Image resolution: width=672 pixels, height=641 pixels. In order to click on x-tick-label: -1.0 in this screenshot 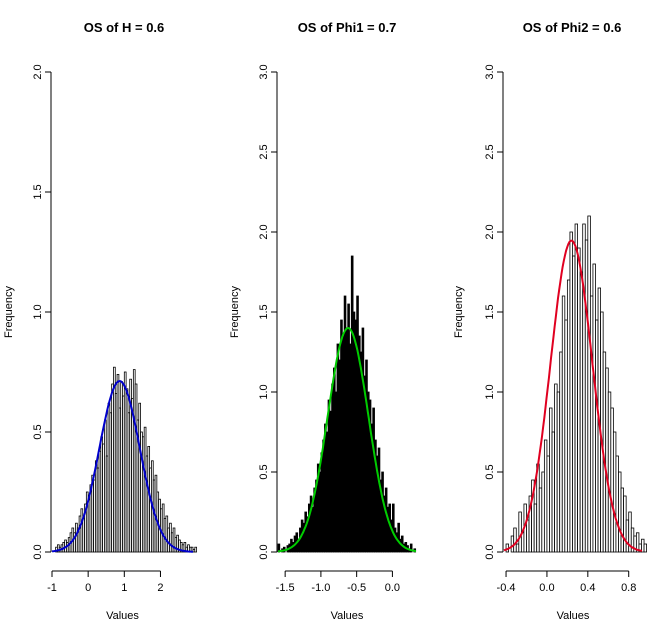, I will do `click(320, 588)`.